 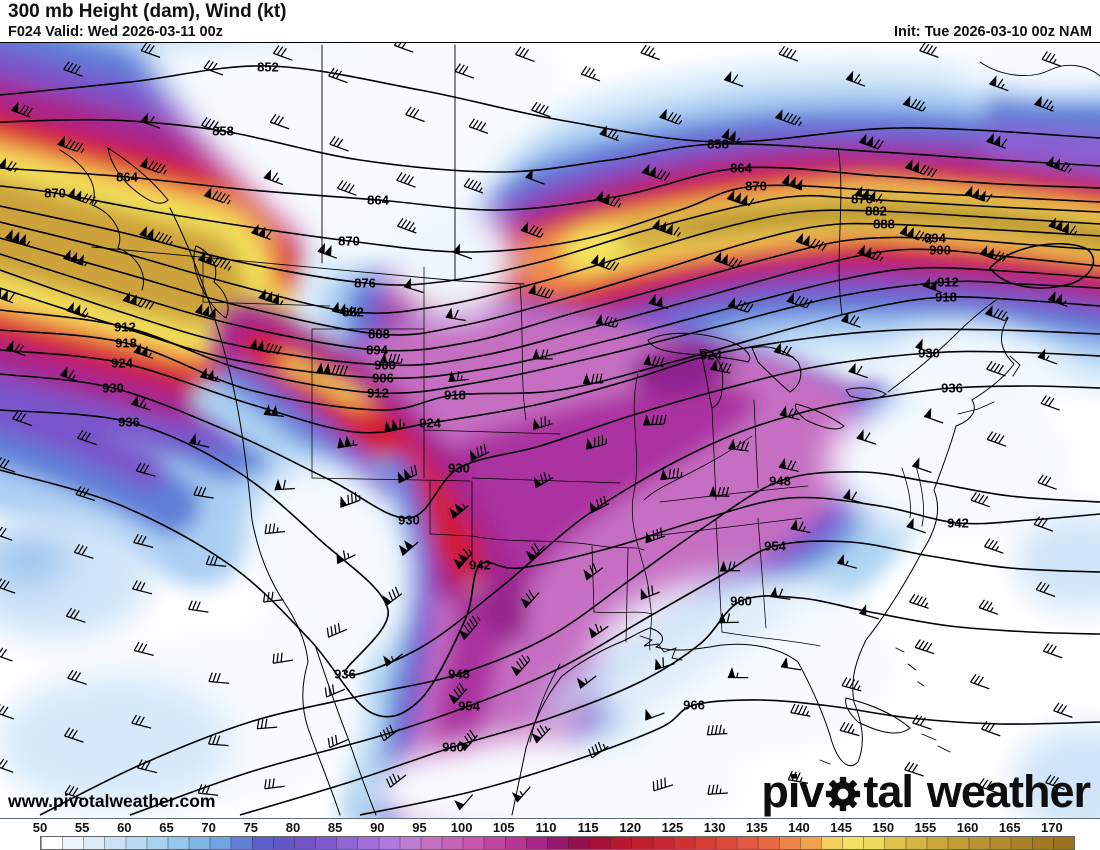 I want to click on logo-text-right: weather, so click(x=1008, y=791).